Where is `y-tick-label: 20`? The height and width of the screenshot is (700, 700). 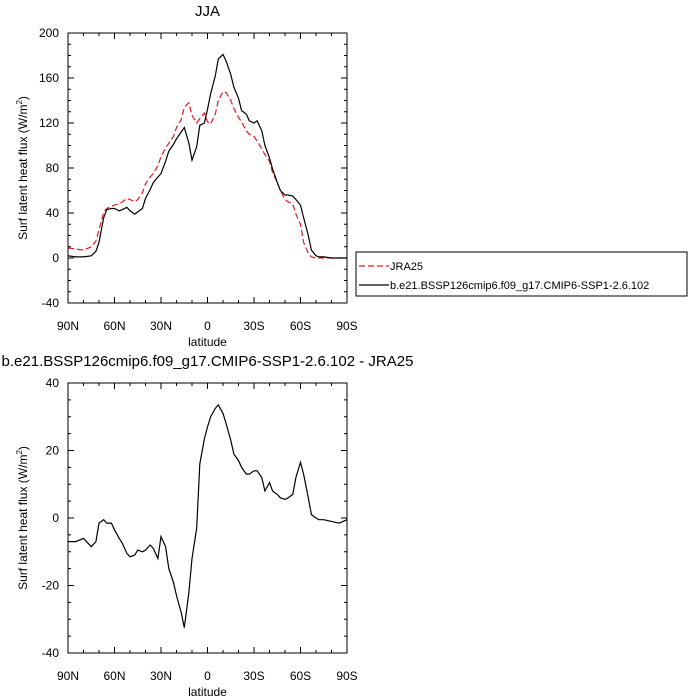 y-tick-label: 20 is located at coordinates (53, 451).